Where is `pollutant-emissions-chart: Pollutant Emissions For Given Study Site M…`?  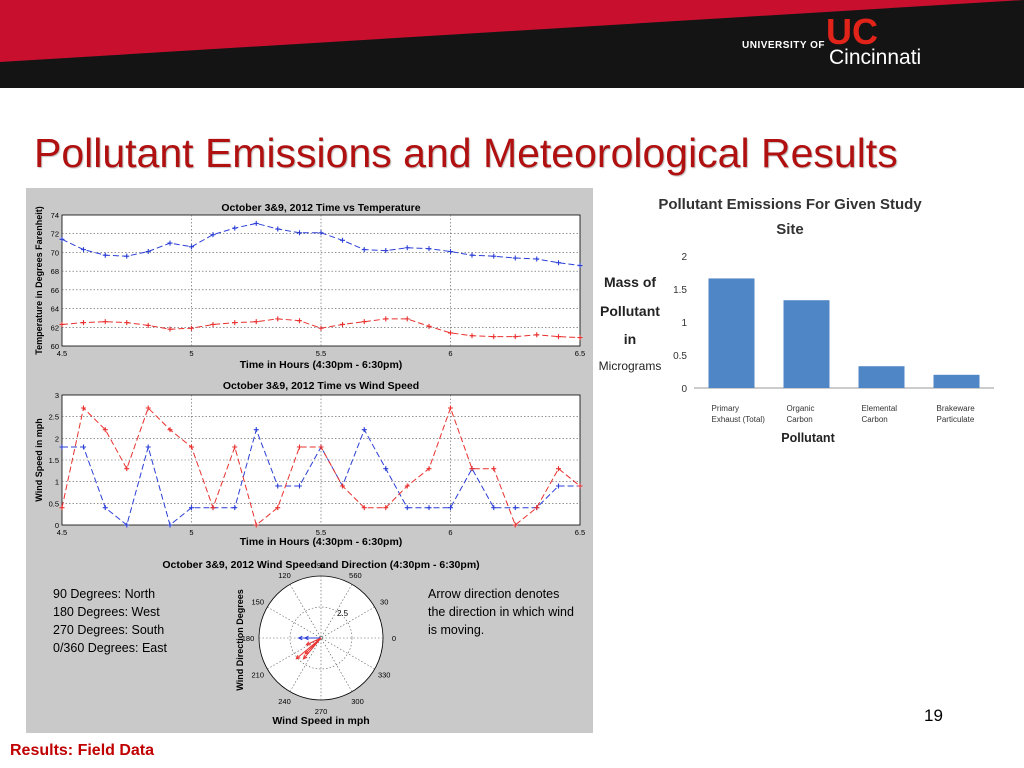 pollutant-emissions-chart: Pollutant Emissions For Given Study Site M… is located at coordinates (796, 320).